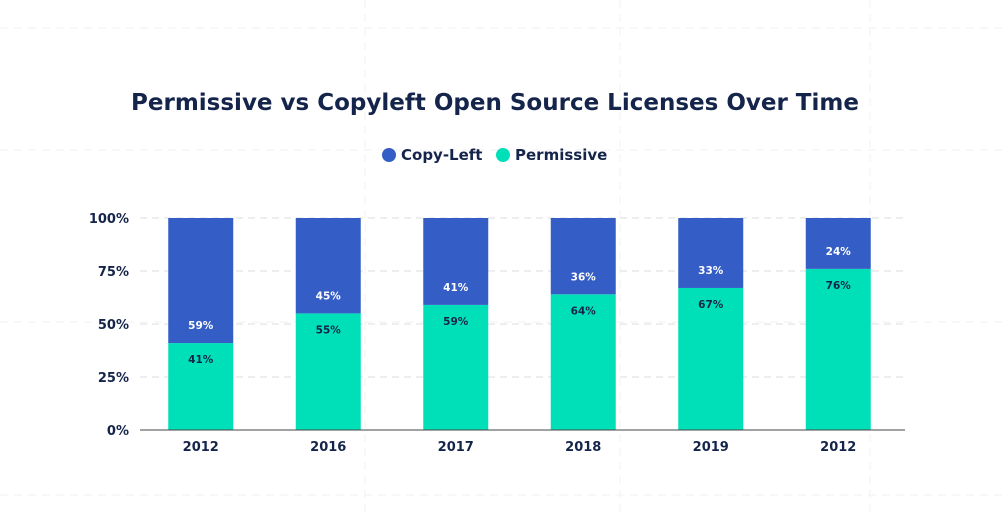  I want to click on x-tick-label: 2017, so click(456, 447).